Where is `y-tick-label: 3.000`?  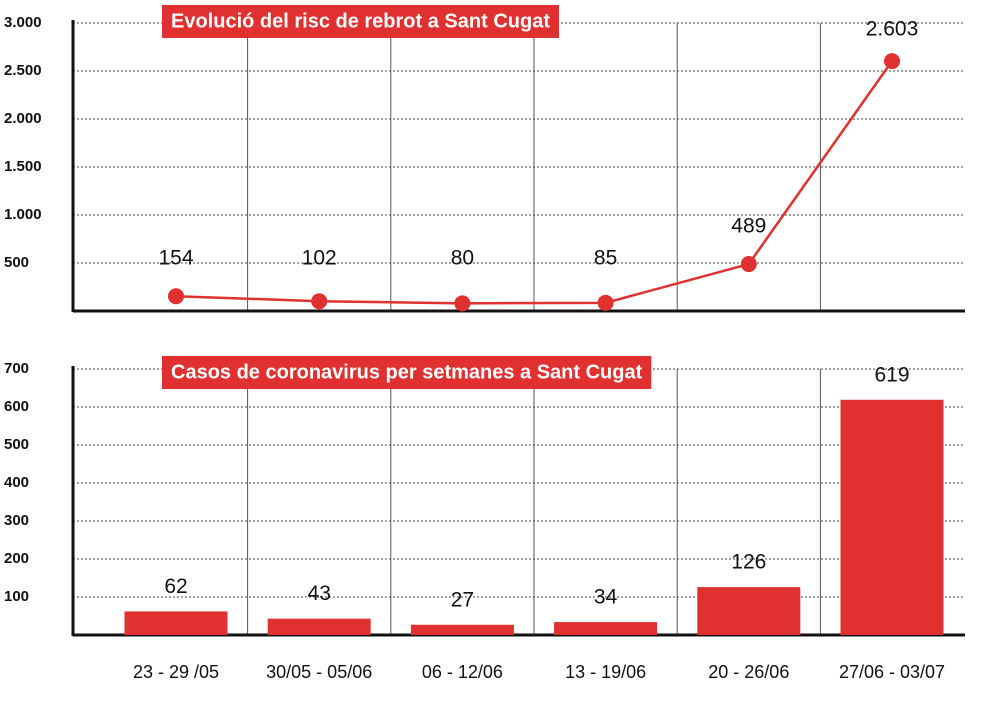 y-tick-label: 3.000 is located at coordinates (23, 22).